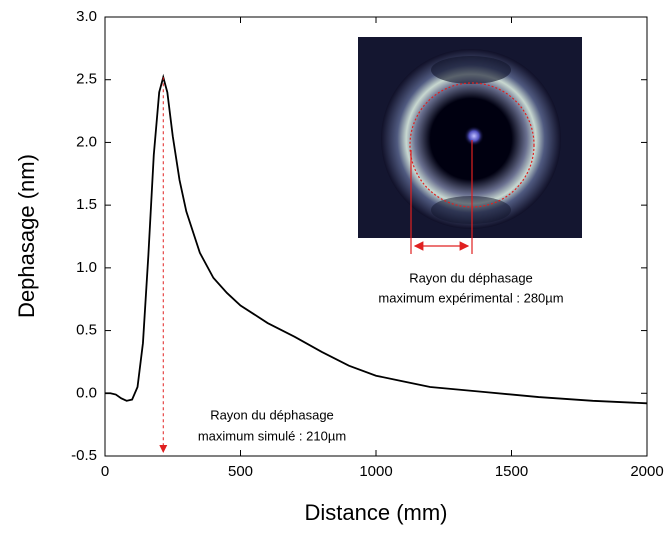 This screenshot has height=536, width=670. Describe the element at coordinates (240, 471) in the screenshot. I see `x-tick-label: 500` at that location.